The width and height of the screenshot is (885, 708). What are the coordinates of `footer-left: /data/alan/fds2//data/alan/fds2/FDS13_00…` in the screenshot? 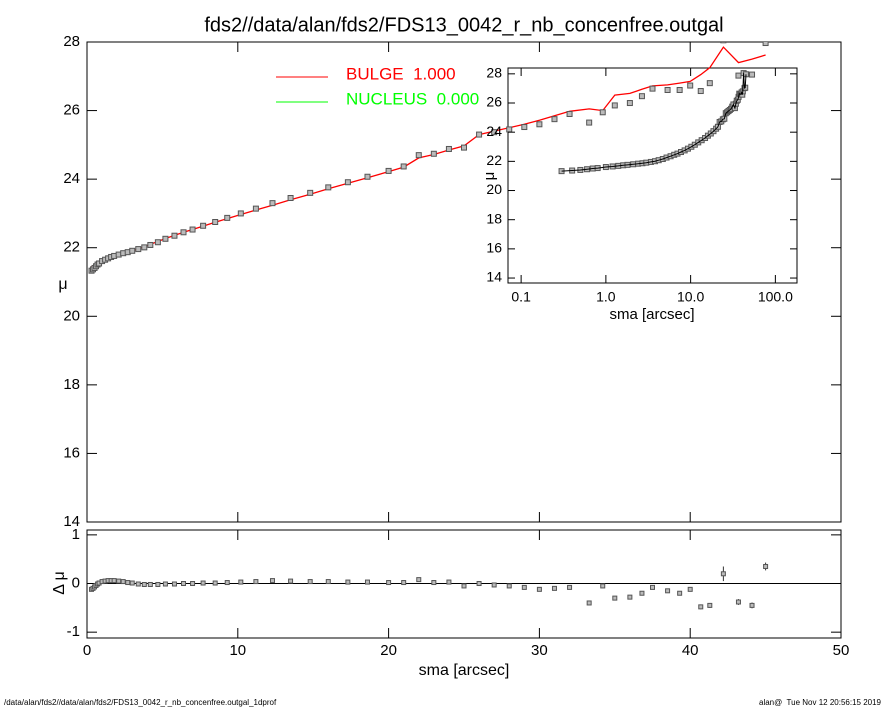 It's located at (140, 702).